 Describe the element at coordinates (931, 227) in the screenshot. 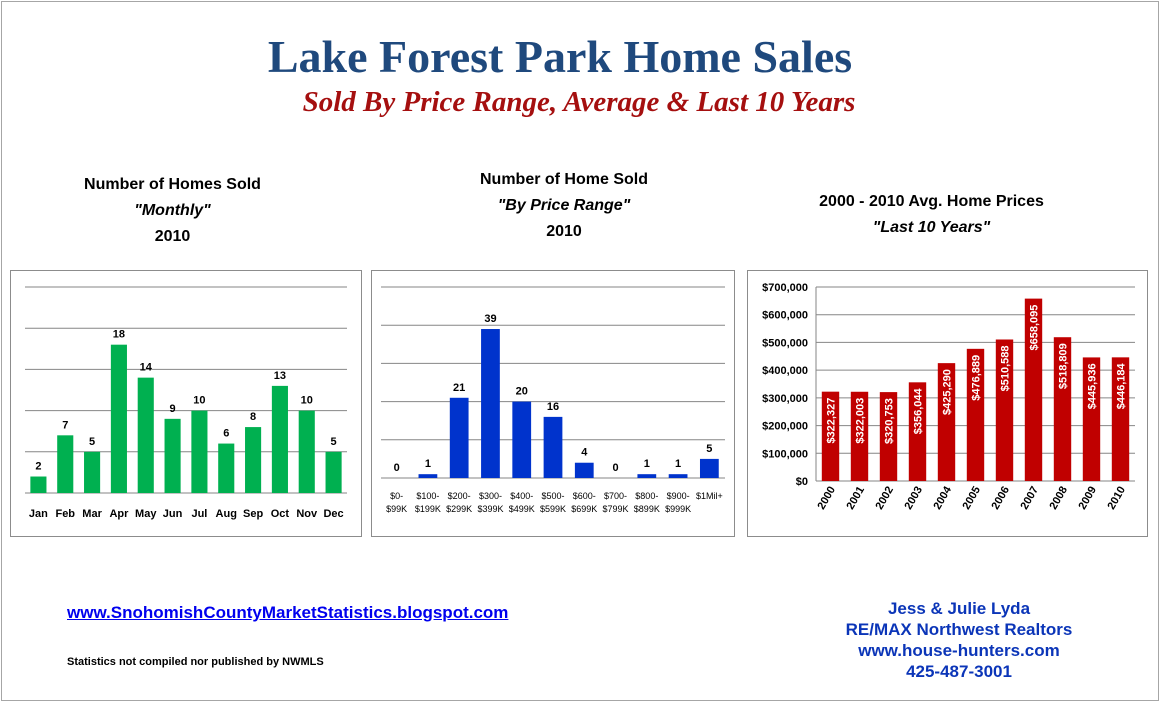

I see `avg-price-heading-line2: "Last 10 Years"` at that location.